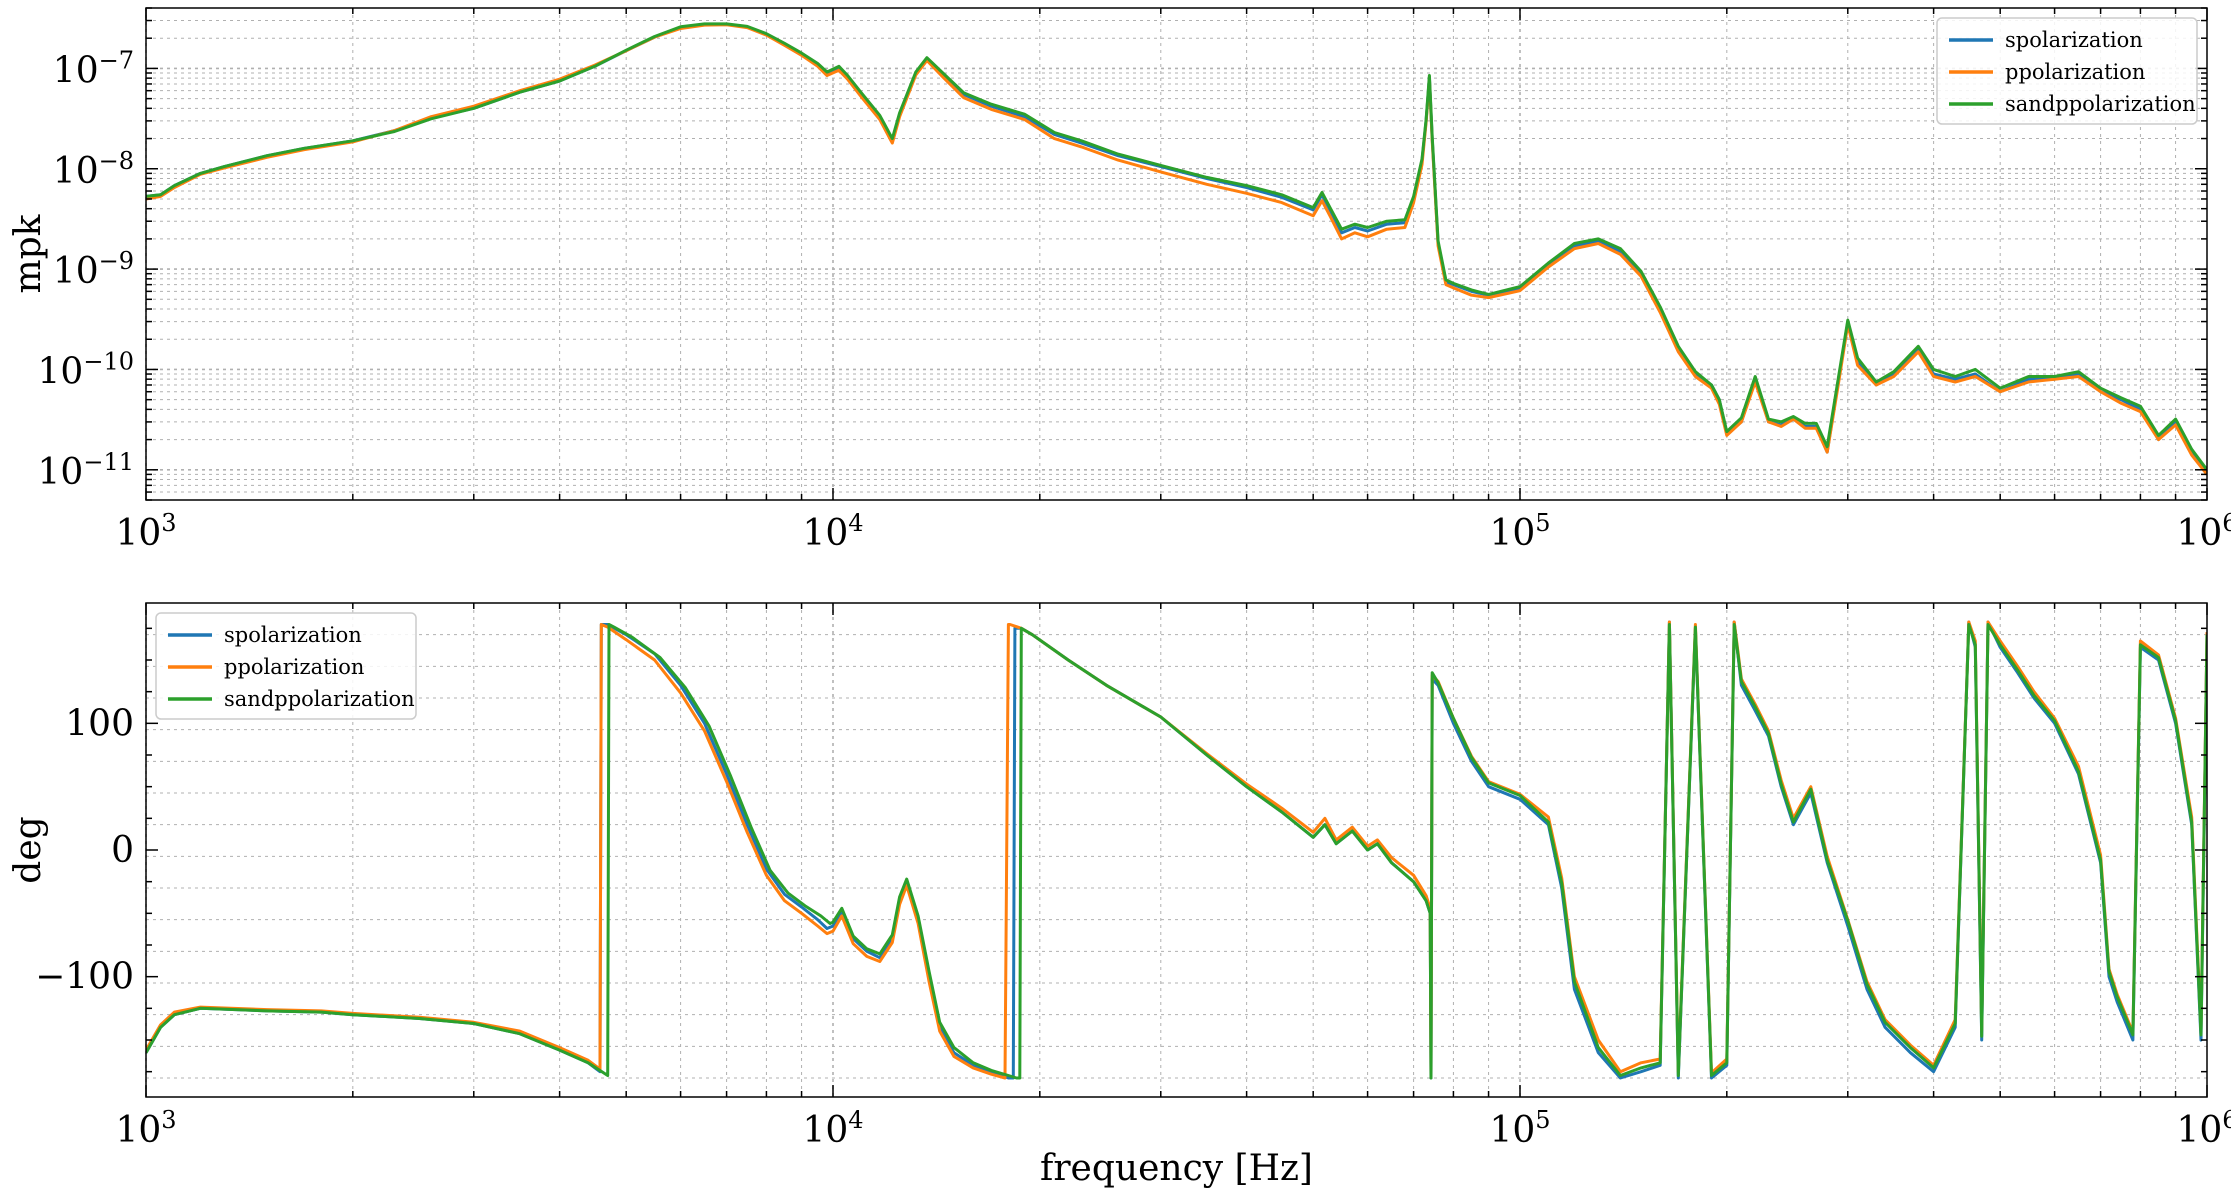 The image size is (2231, 1194). Describe the element at coordinates (28, 253) in the screenshot. I see `y-axis-label: mpk` at that location.